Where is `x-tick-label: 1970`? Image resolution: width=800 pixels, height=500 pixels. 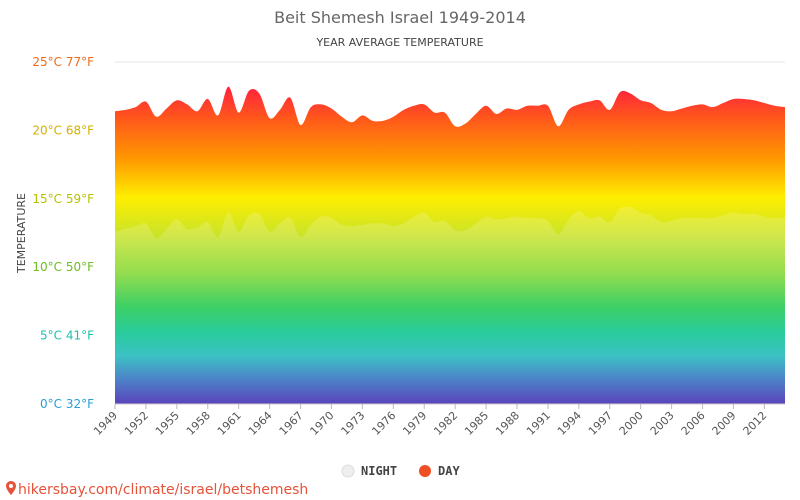 x-tick-label: 1970 is located at coordinates (322, 423).